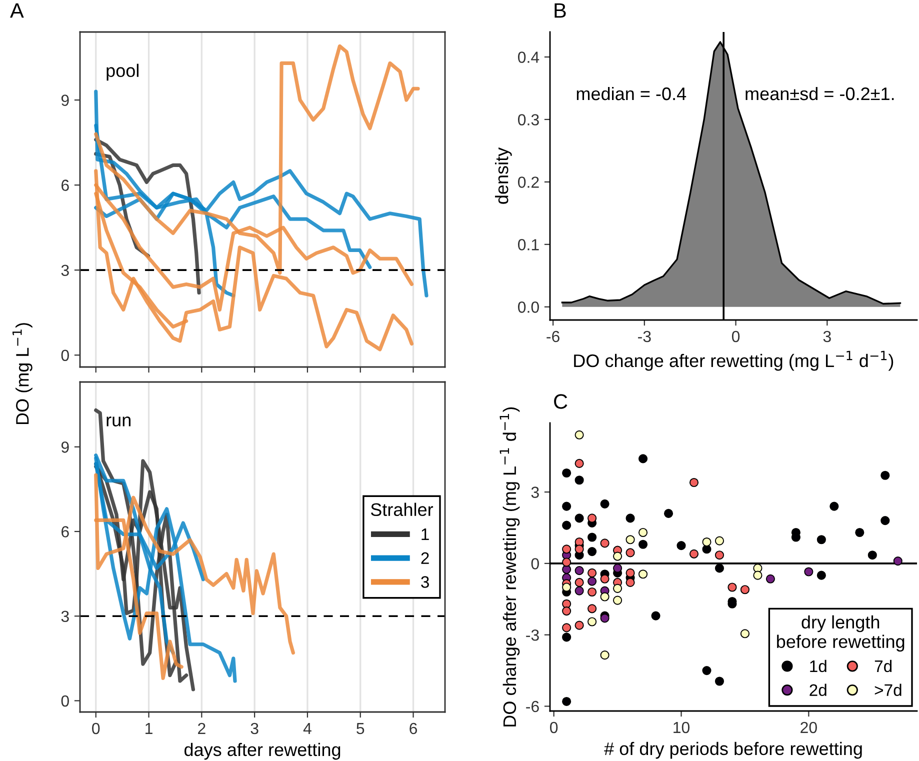 Image resolution: width=919 pixels, height=761 pixels. What do you see at coordinates (560, 10) in the screenshot?
I see `chart-title: B` at bounding box center [560, 10].